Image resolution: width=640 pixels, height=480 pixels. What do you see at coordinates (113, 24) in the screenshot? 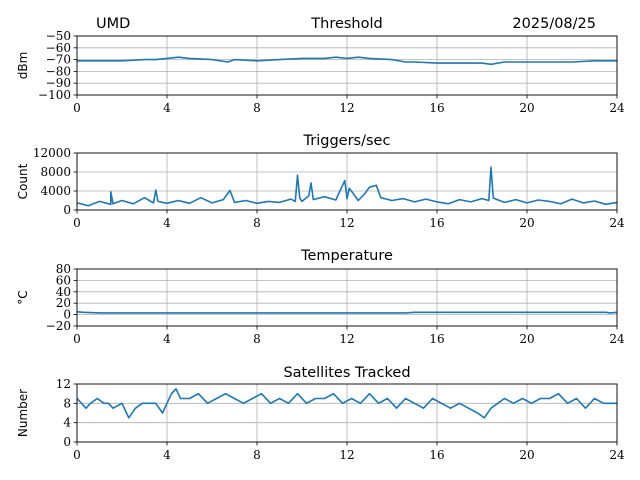
I see `header-left: UMD` at bounding box center [113, 24].